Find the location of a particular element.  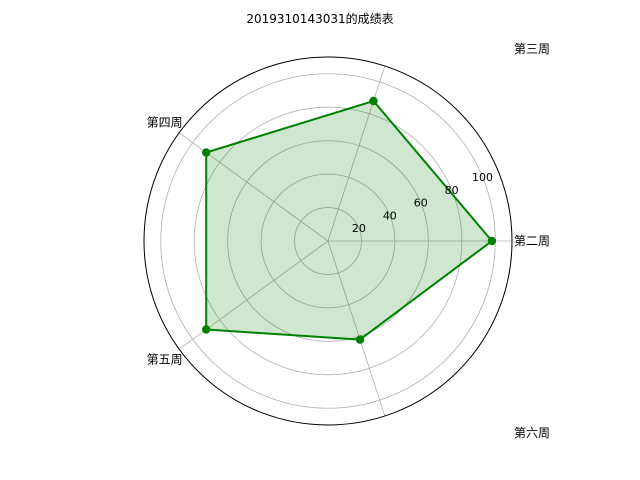

chart-title: 2019310143031的成绩表 is located at coordinates (319, 18).